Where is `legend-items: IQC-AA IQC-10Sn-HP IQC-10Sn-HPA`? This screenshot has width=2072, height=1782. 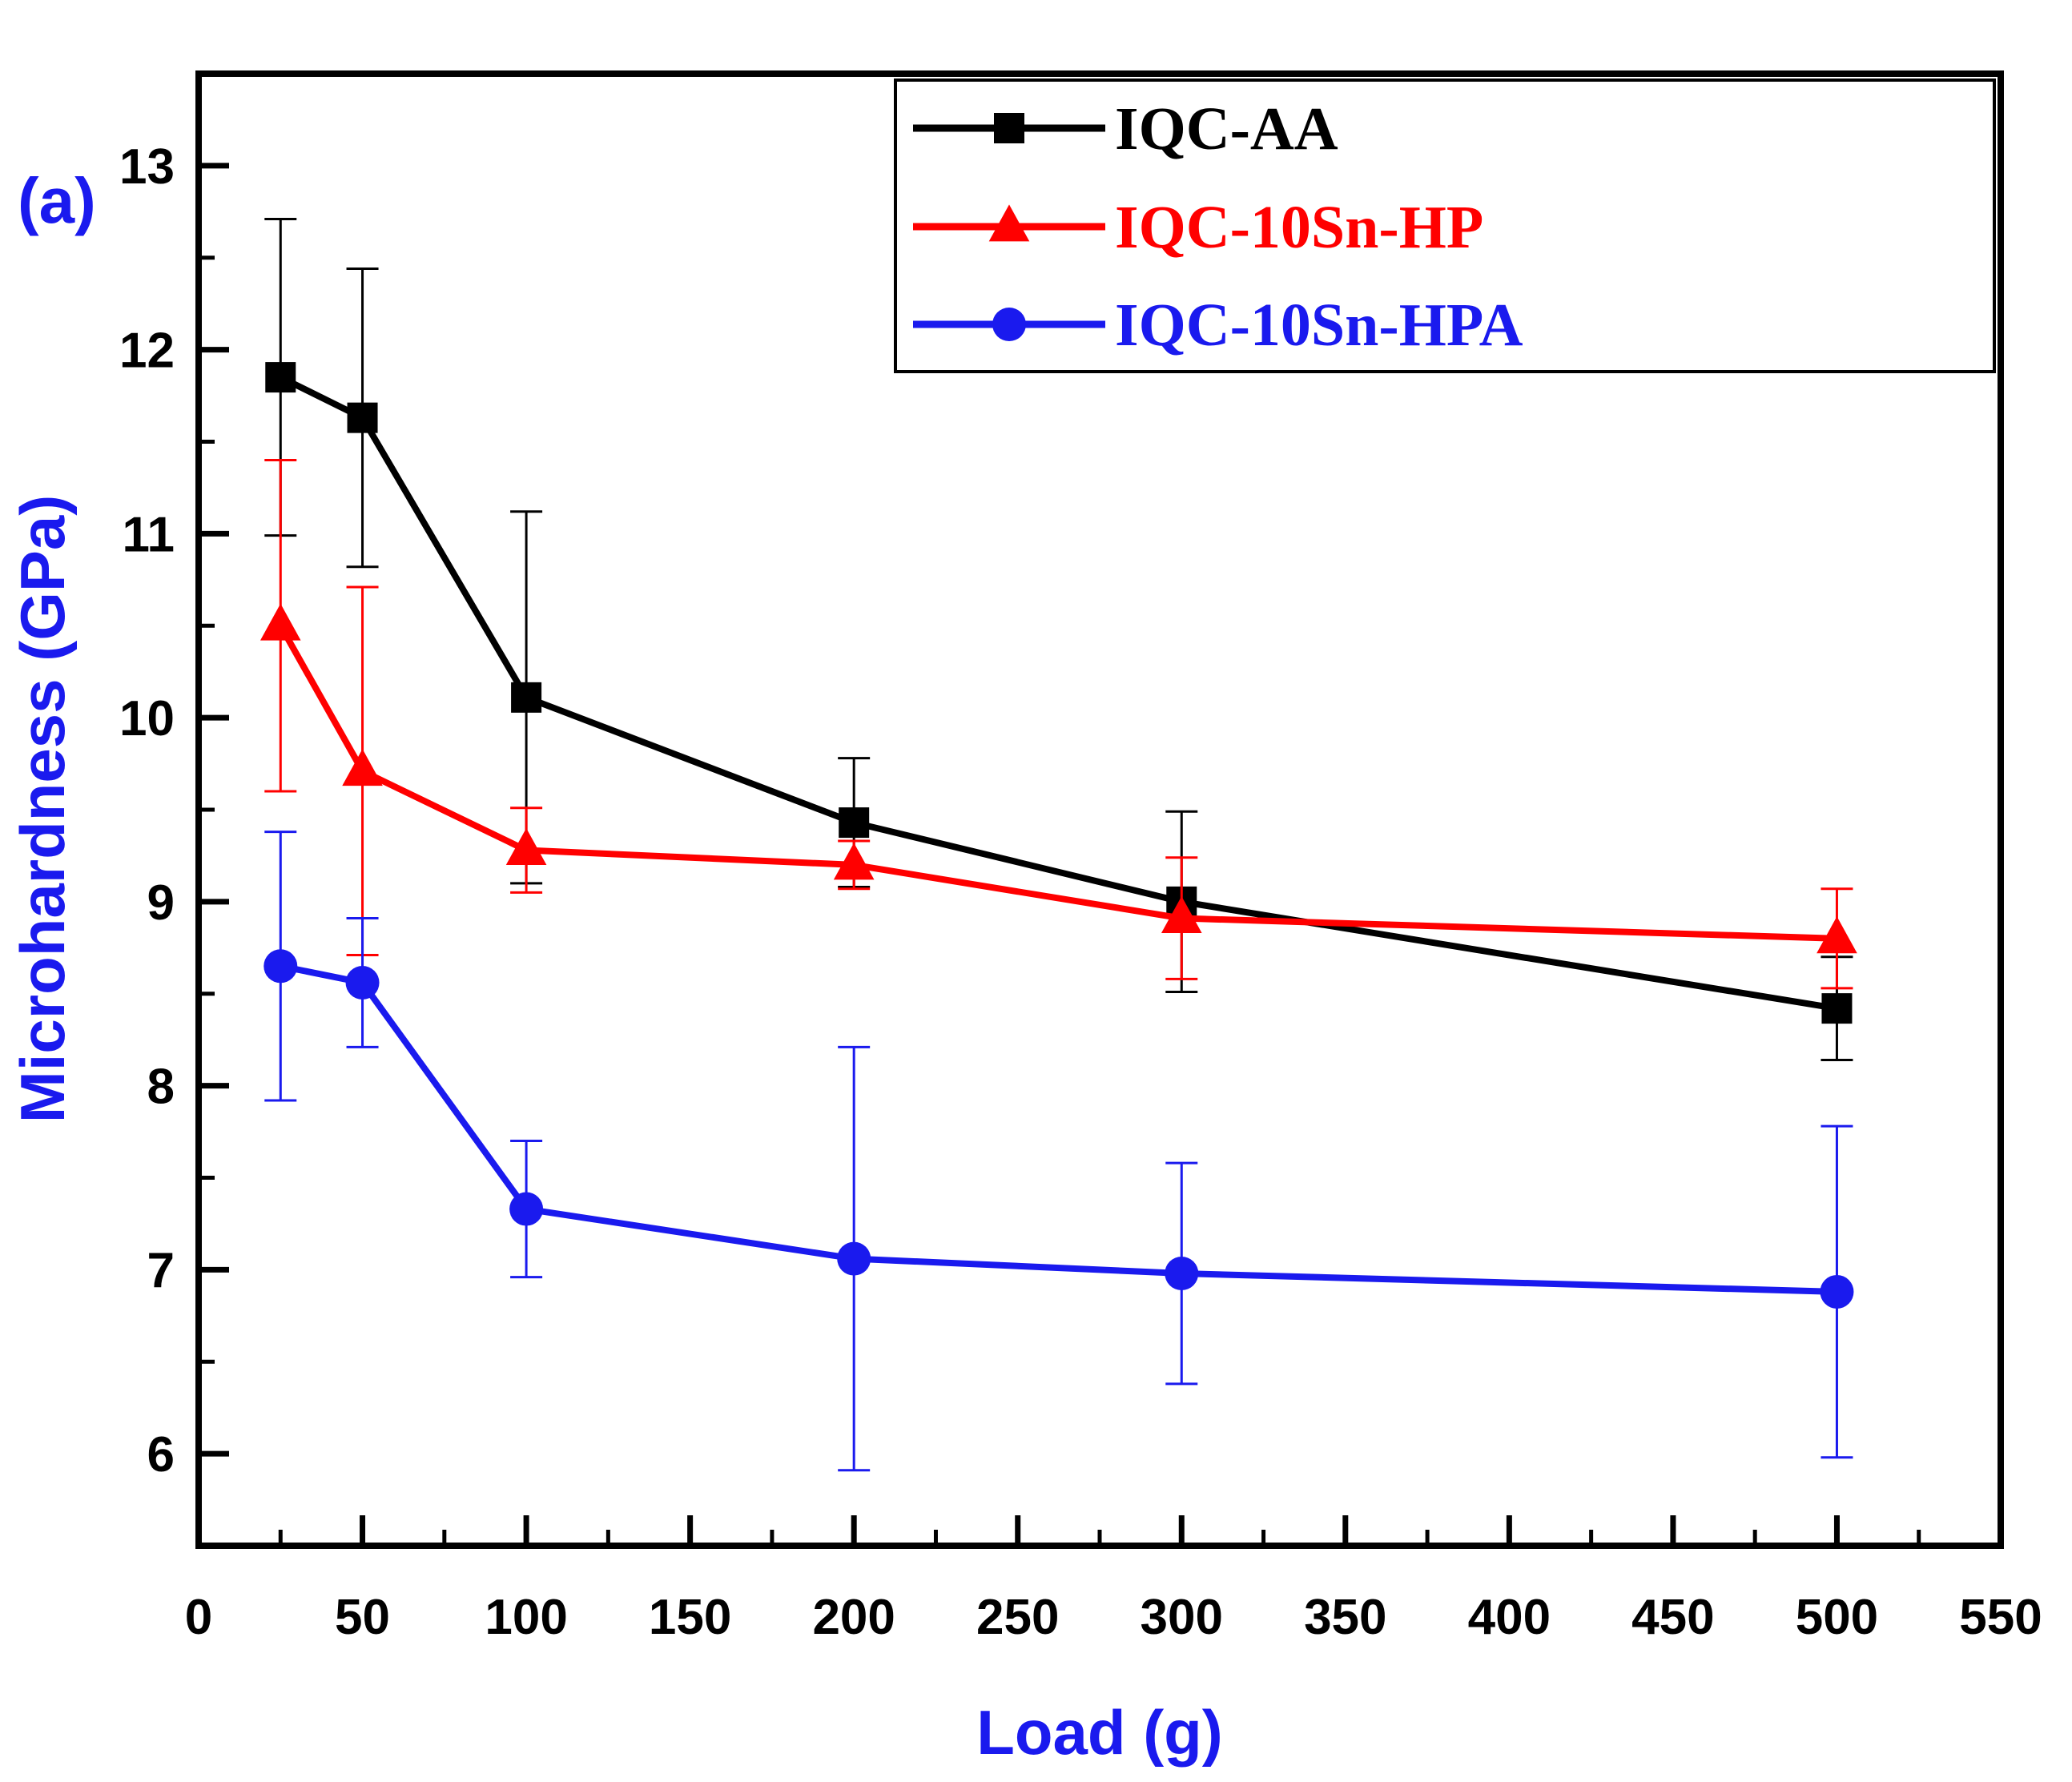
legend-items: IQC-AA IQC-10Sn-HP IQC-10Sn-HPA is located at coordinates (1218, 227).